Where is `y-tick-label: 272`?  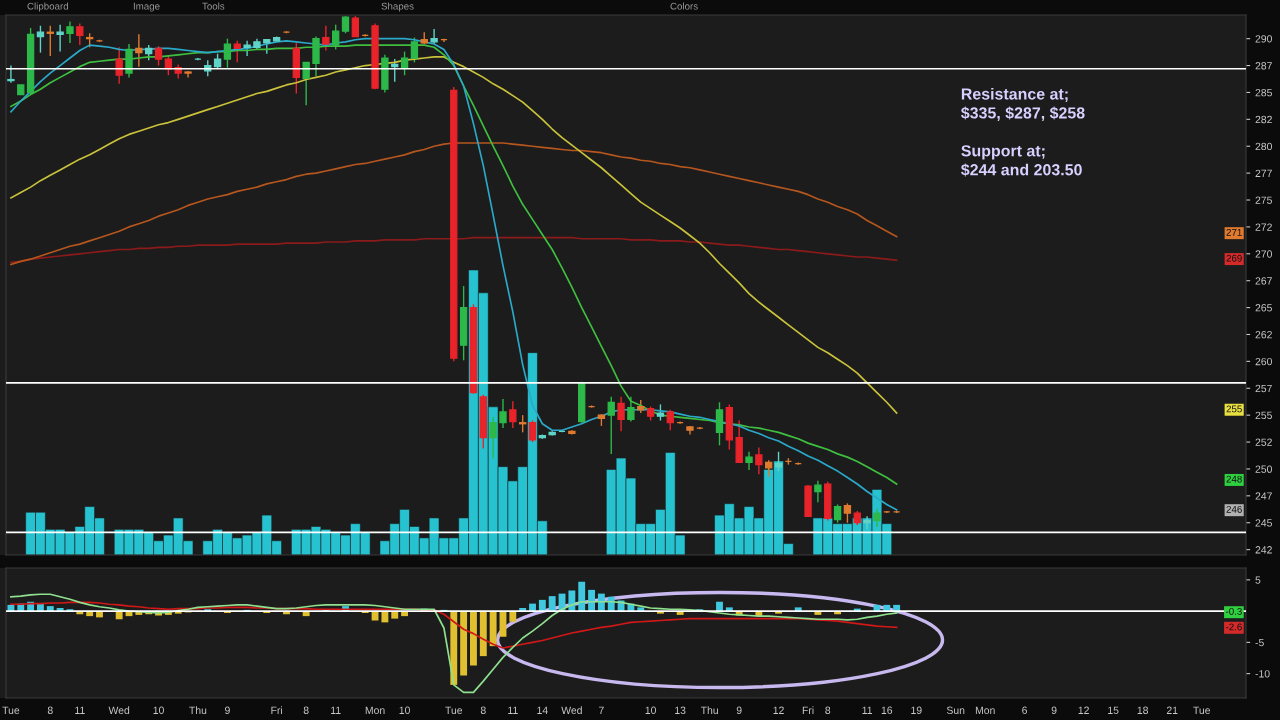 y-tick-label: 272 is located at coordinates (1263, 227).